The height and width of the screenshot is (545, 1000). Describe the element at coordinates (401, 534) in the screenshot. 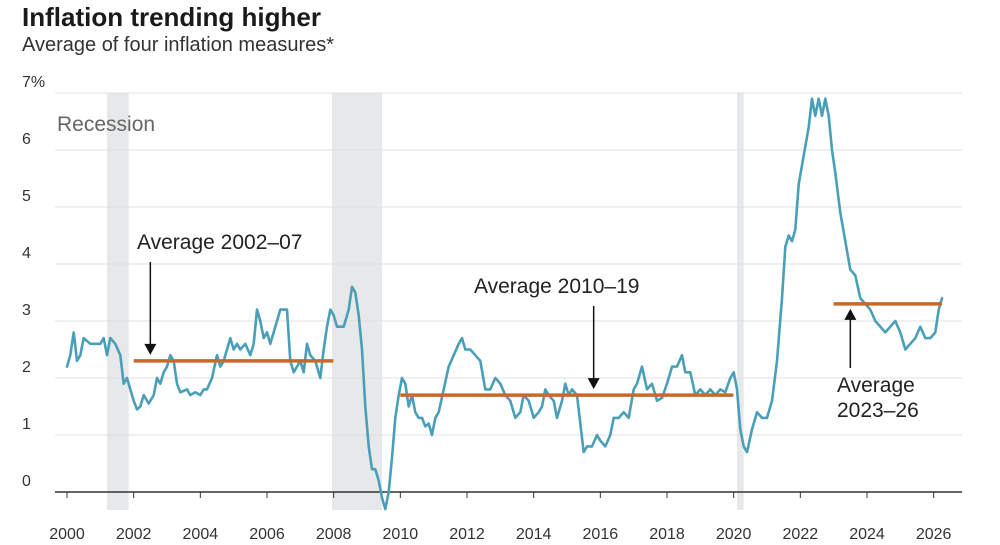

I see `x-tick-label-2010: 2010` at that location.